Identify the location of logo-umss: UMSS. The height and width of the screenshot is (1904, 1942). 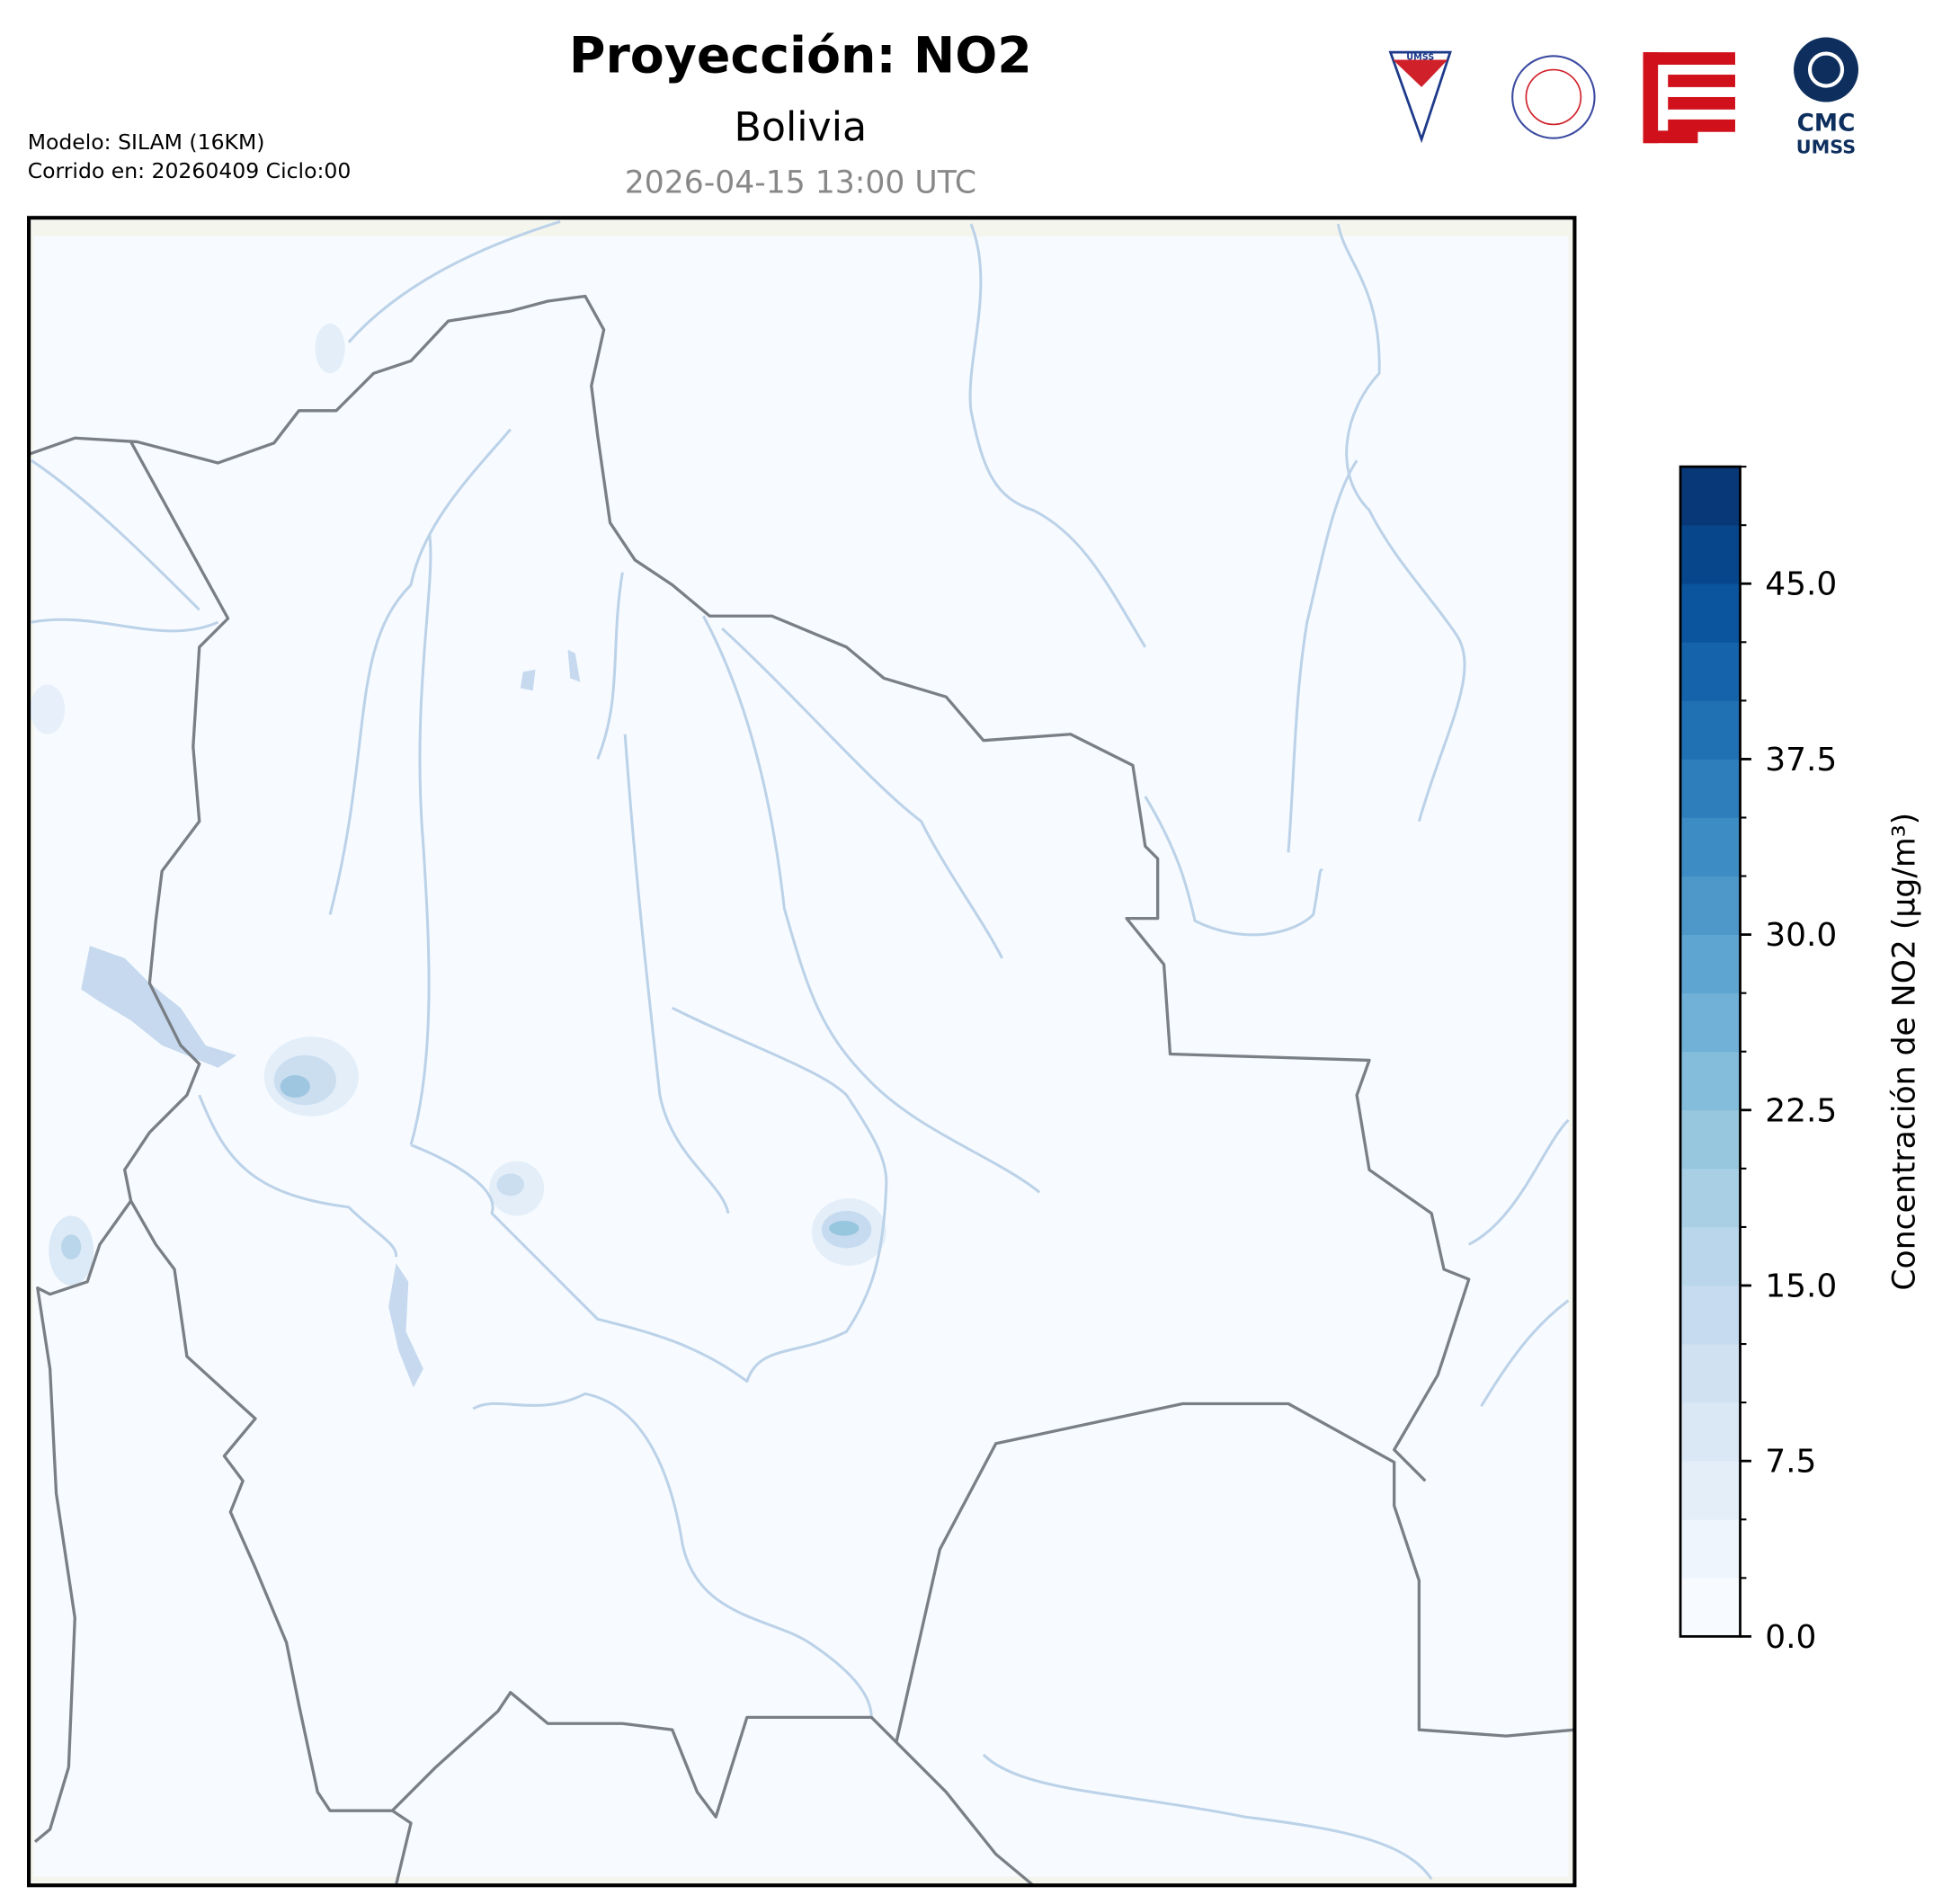
(1420, 97).